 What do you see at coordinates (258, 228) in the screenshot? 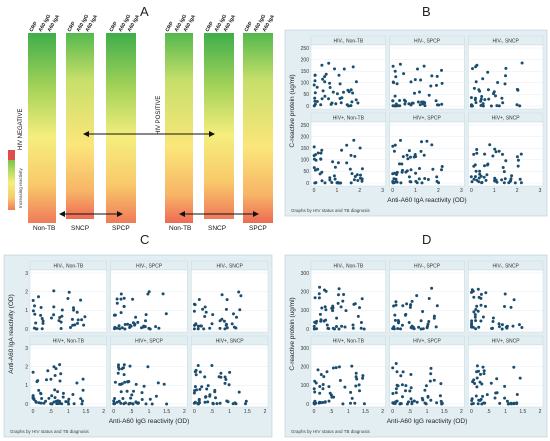
I see `hm-group-spcp: SPCP` at bounding box center [258, 228].